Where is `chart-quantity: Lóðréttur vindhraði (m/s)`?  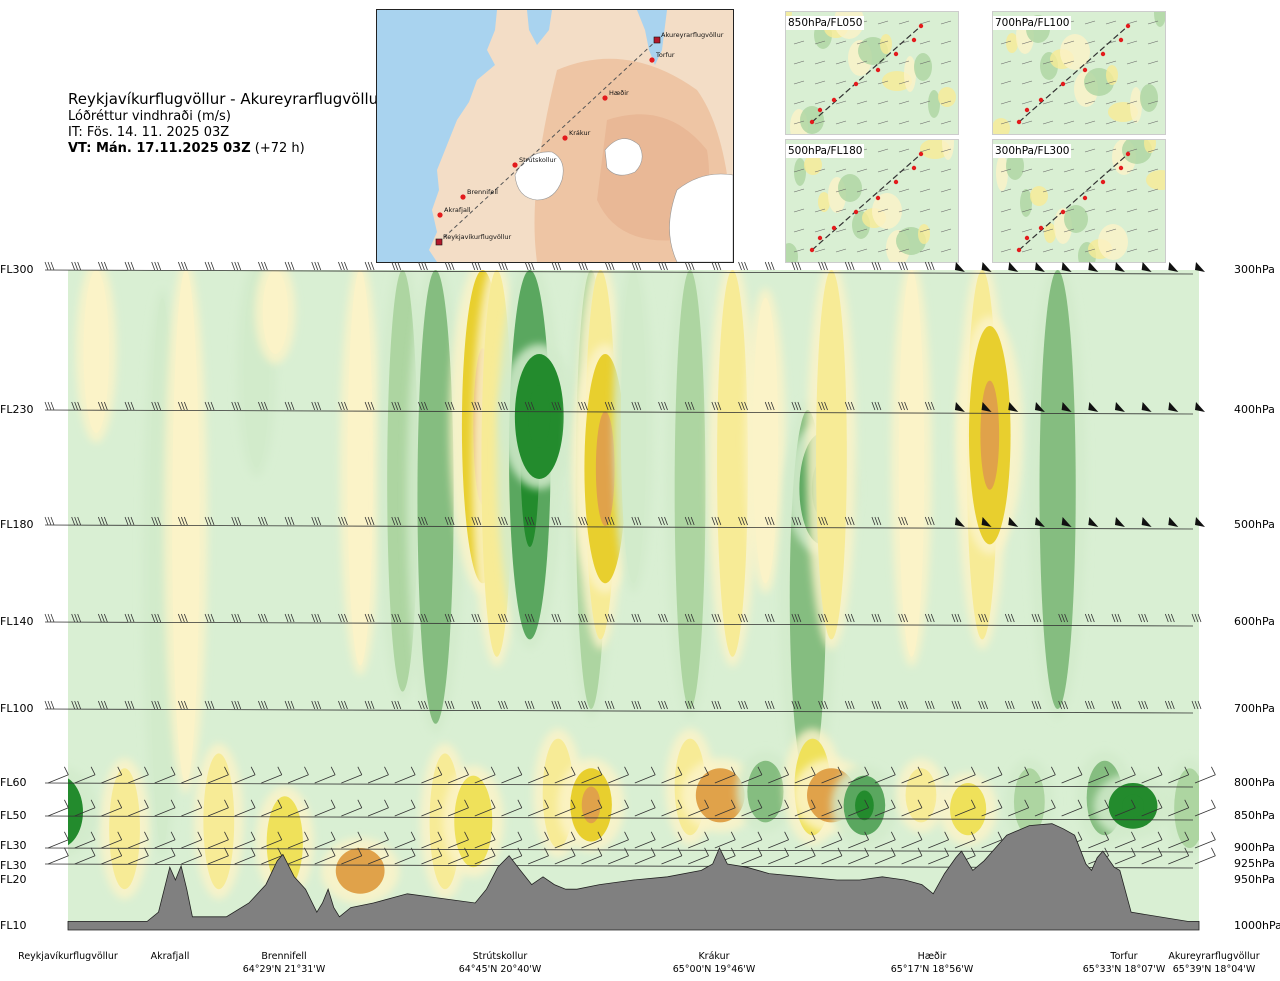 chart-quantity: Lóðréttur vindhraði (m/s) is located at coordinates (149, 116).